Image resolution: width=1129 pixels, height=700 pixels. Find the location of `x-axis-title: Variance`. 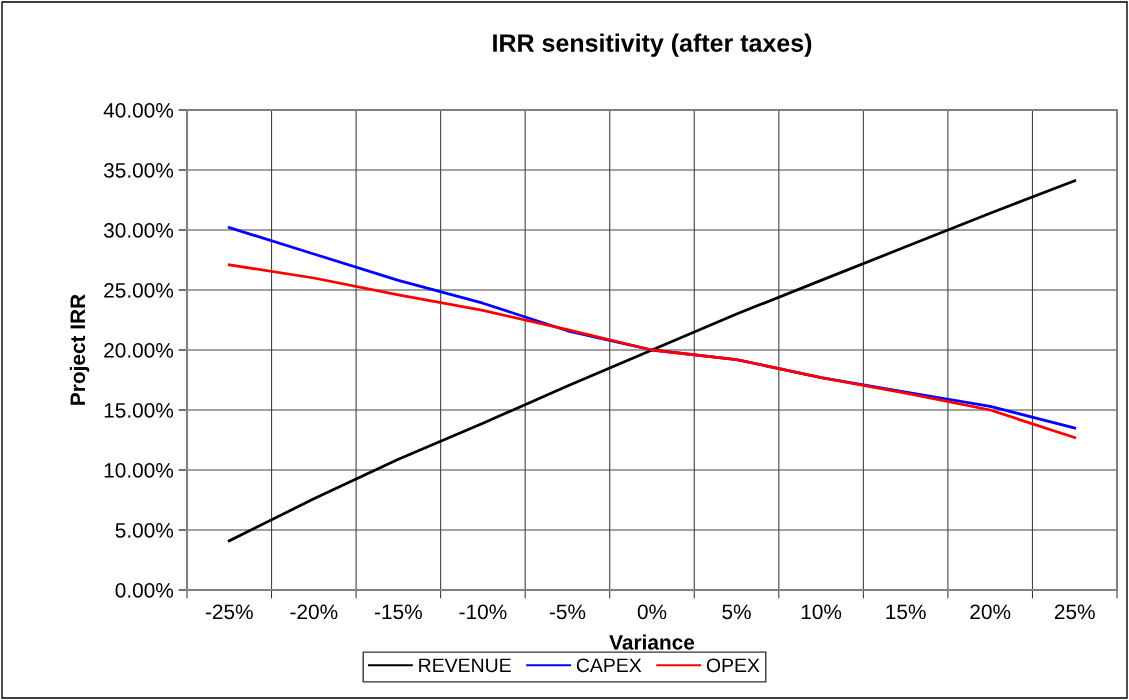

x-axis-title: Variance is located at coordinates (652, 642).